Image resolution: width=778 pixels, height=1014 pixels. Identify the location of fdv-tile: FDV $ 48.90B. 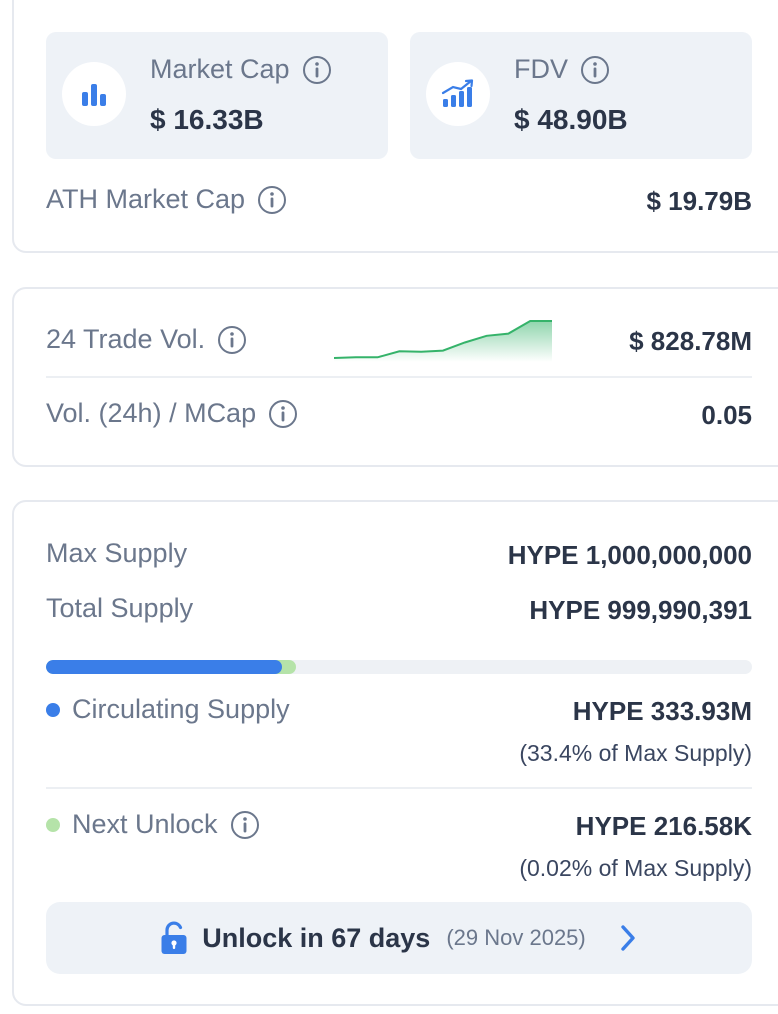
(581, 95).